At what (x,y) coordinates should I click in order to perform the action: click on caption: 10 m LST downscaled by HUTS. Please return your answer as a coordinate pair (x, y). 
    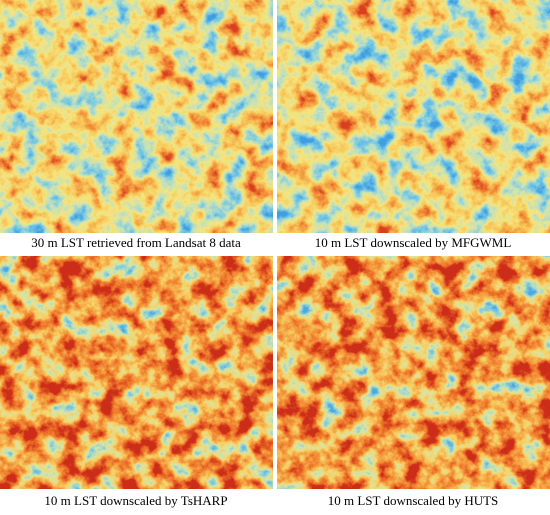
    Looking at the image, I should click on (413, 500).